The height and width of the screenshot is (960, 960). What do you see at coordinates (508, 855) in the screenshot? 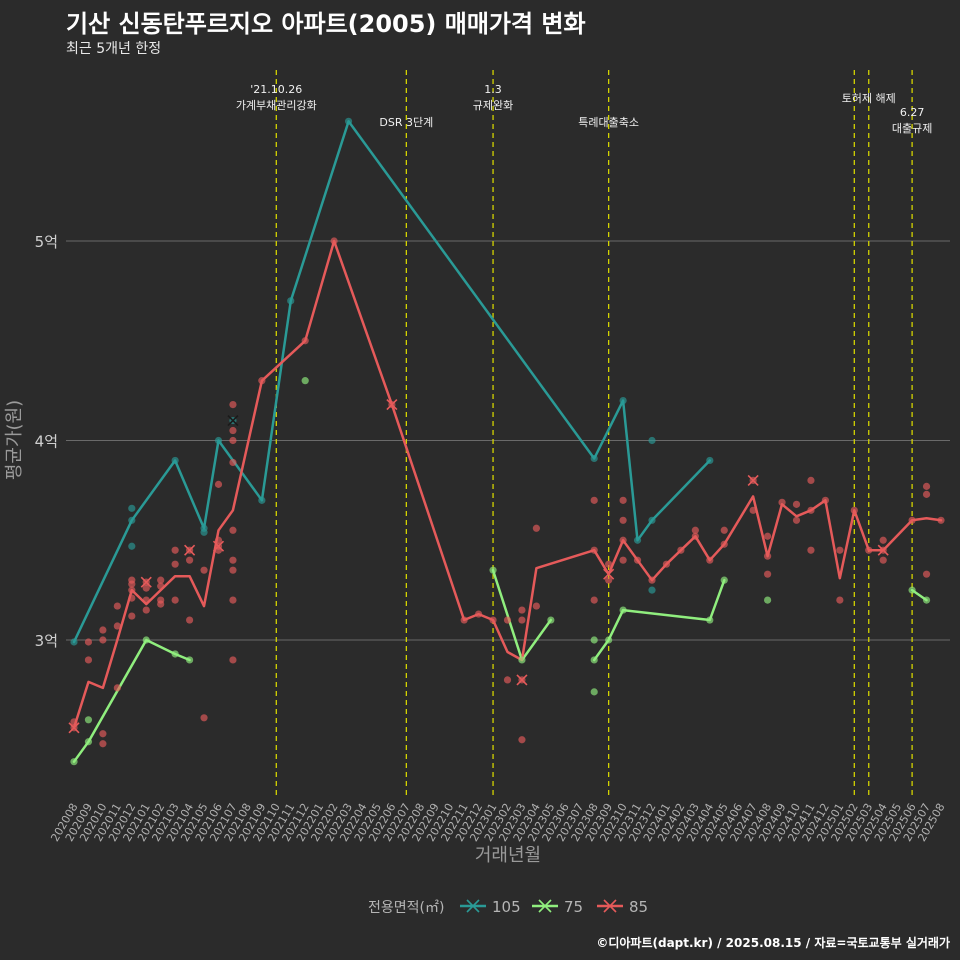
I see `x-axis-title: 거래년월` at bounding box center [508, 855].